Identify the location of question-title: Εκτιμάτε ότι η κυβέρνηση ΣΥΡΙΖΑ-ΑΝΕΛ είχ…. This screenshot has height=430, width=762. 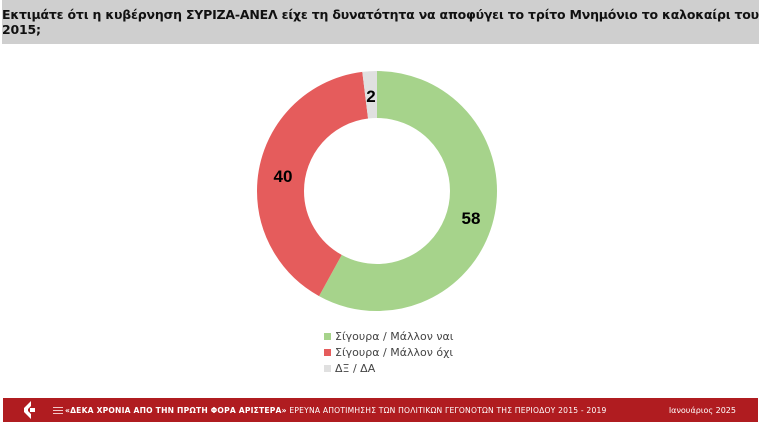
(380, 22).